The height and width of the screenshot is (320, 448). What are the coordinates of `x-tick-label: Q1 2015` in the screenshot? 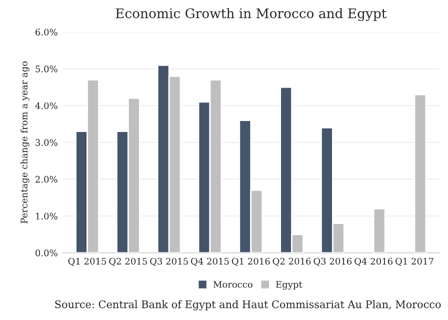 It's located at (87, 262).